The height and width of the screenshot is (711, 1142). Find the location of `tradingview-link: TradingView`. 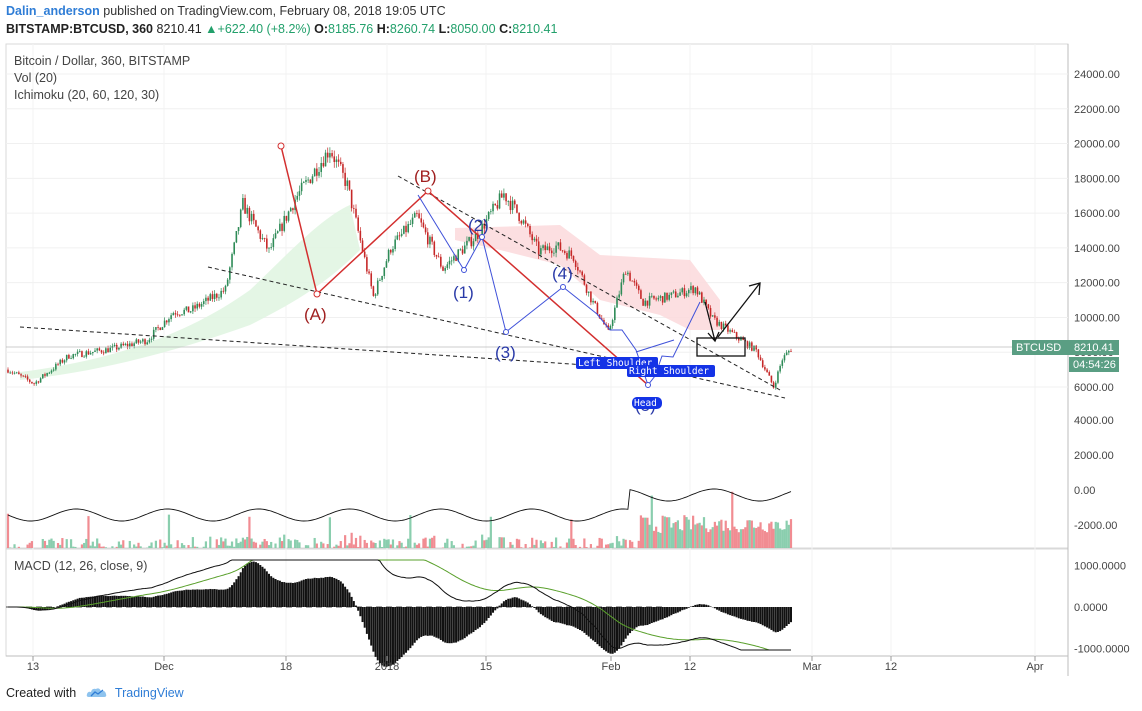

tradingview-link: TradingView is located at coordinates (149, 693).